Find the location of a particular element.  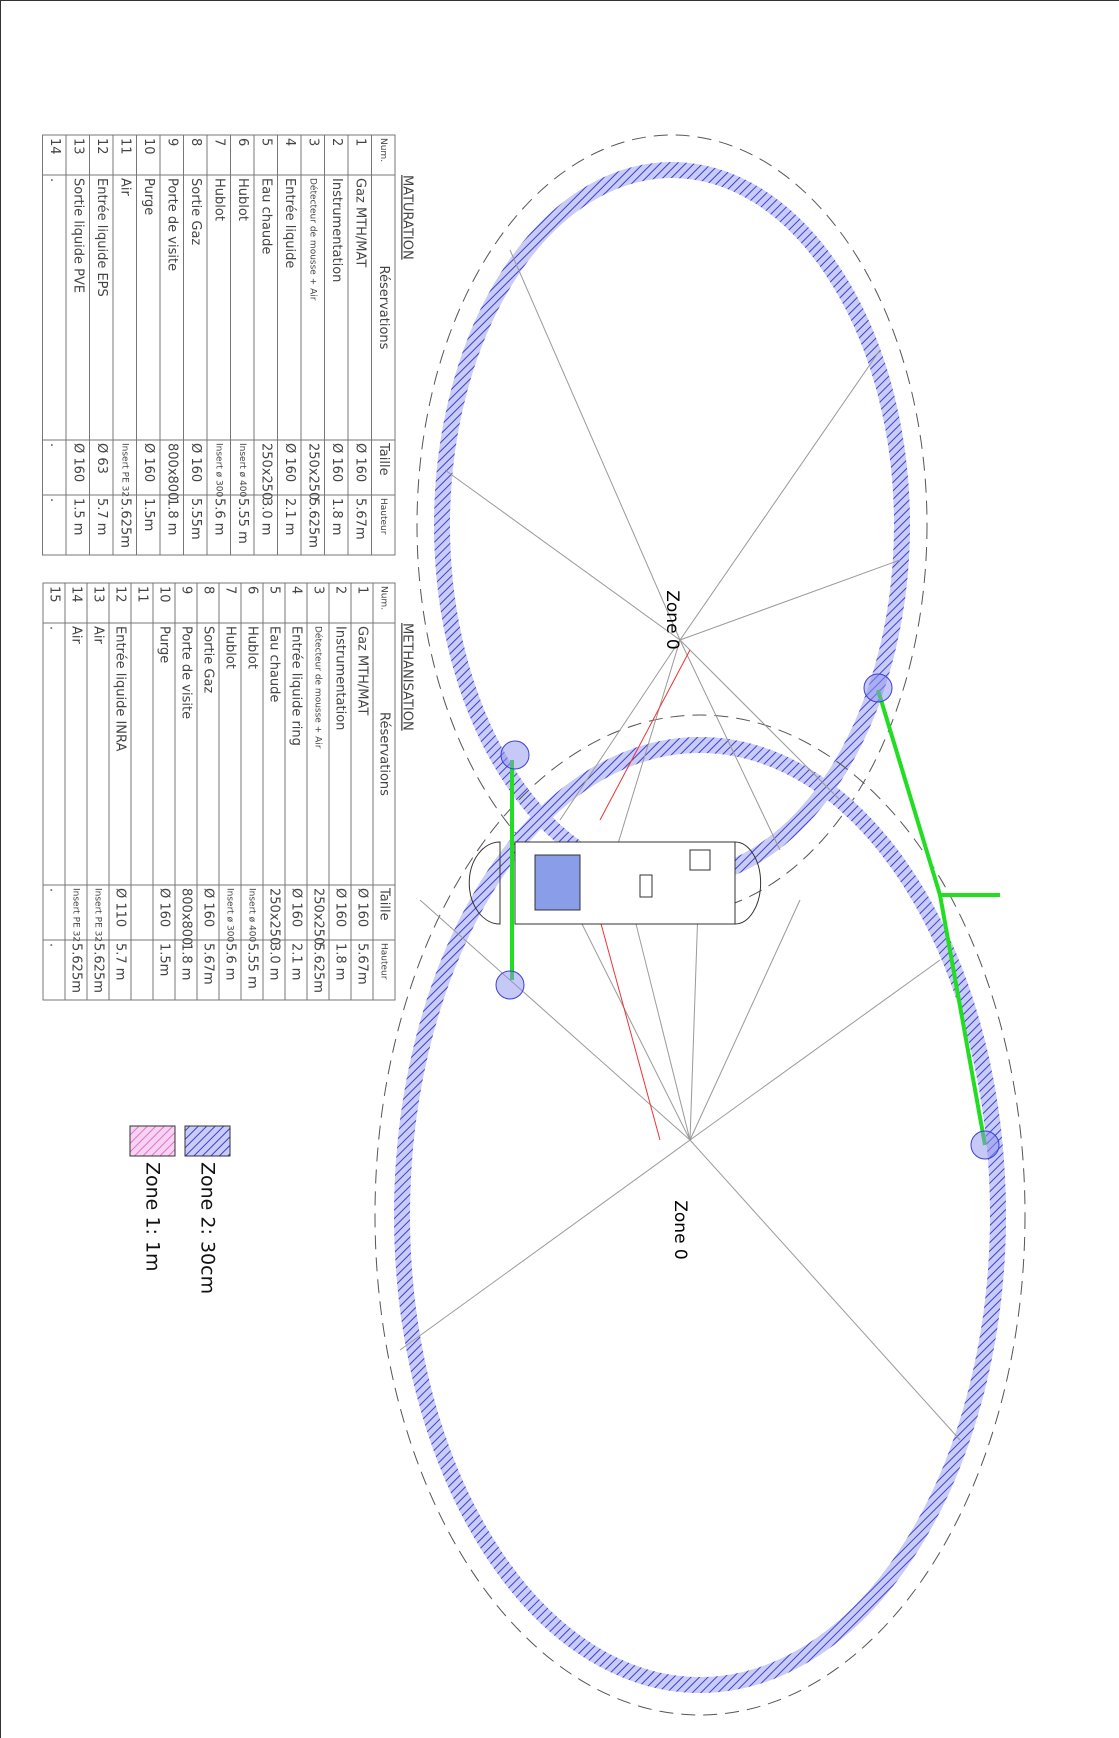

table-cell: 1.5 m is located at coordinates (77, 516).